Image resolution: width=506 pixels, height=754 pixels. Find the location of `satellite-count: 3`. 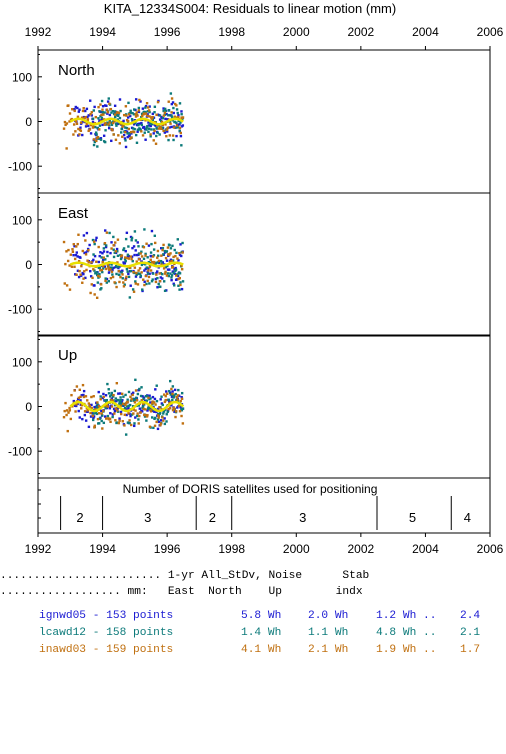

satellite-count: 3 is located at coordinates (302, 517).